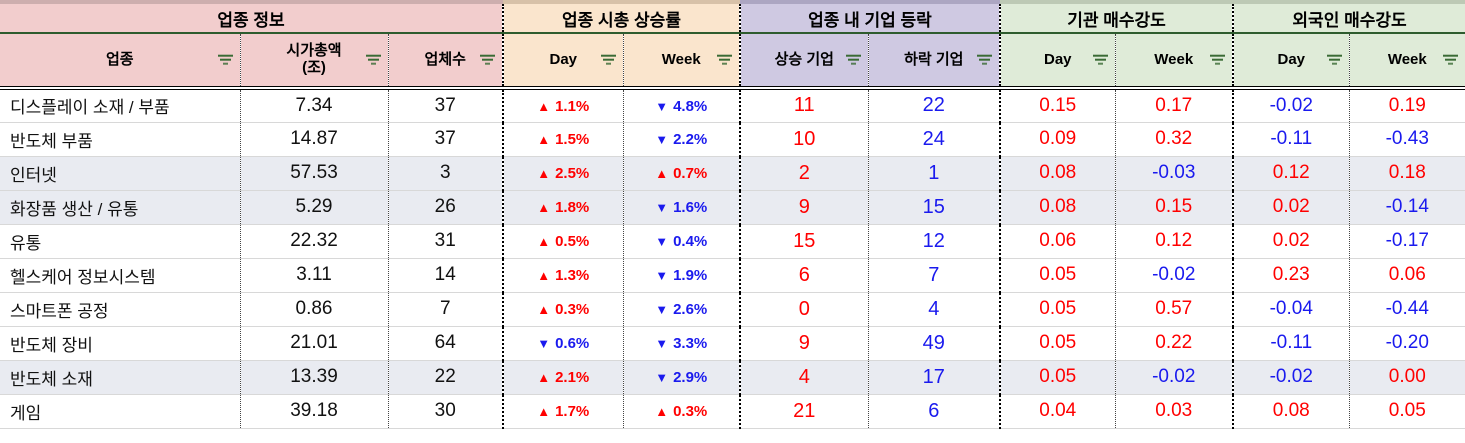 This screenshot has height=443, width=1465. Describe the element at coordinates (120, 105) in the screenshot. I see `cell-sector: 디스플레이 소재 / 부품` at that location.